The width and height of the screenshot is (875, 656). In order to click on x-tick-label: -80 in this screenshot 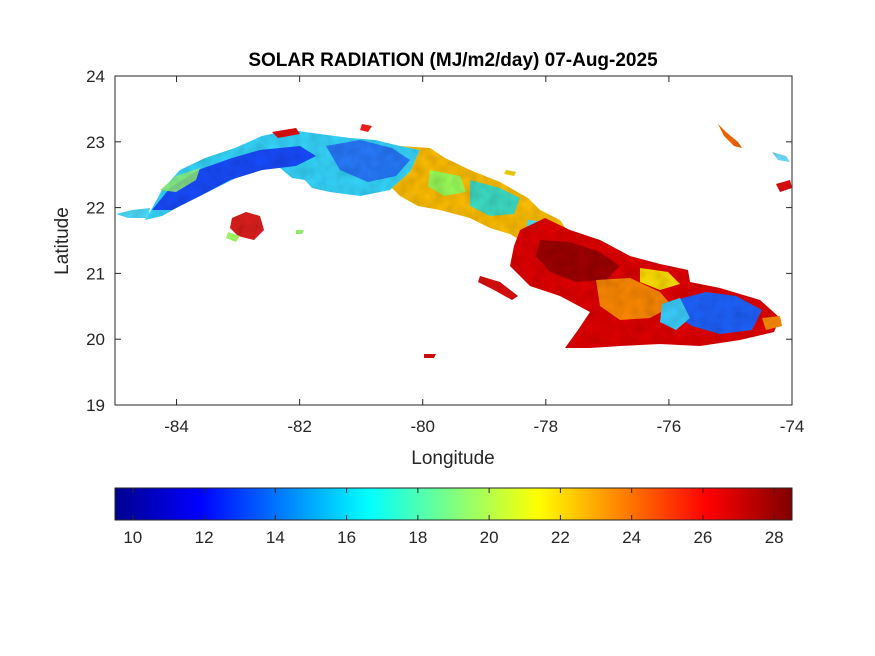, I will do `click(422, 426)`.